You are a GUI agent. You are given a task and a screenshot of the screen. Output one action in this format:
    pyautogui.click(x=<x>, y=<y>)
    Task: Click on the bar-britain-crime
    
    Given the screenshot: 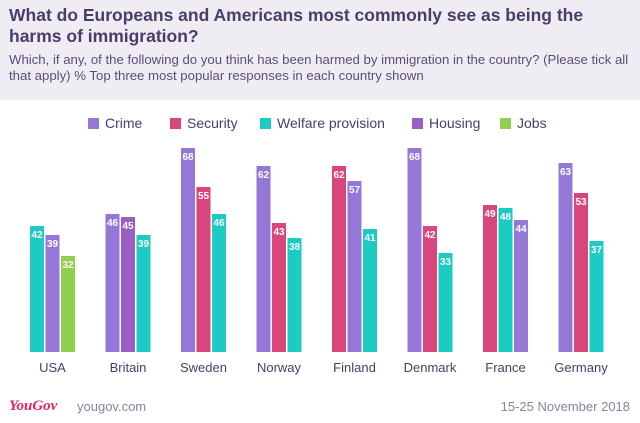 What is the action you would take?
    pyautogui.click(x=112, y=283)
    